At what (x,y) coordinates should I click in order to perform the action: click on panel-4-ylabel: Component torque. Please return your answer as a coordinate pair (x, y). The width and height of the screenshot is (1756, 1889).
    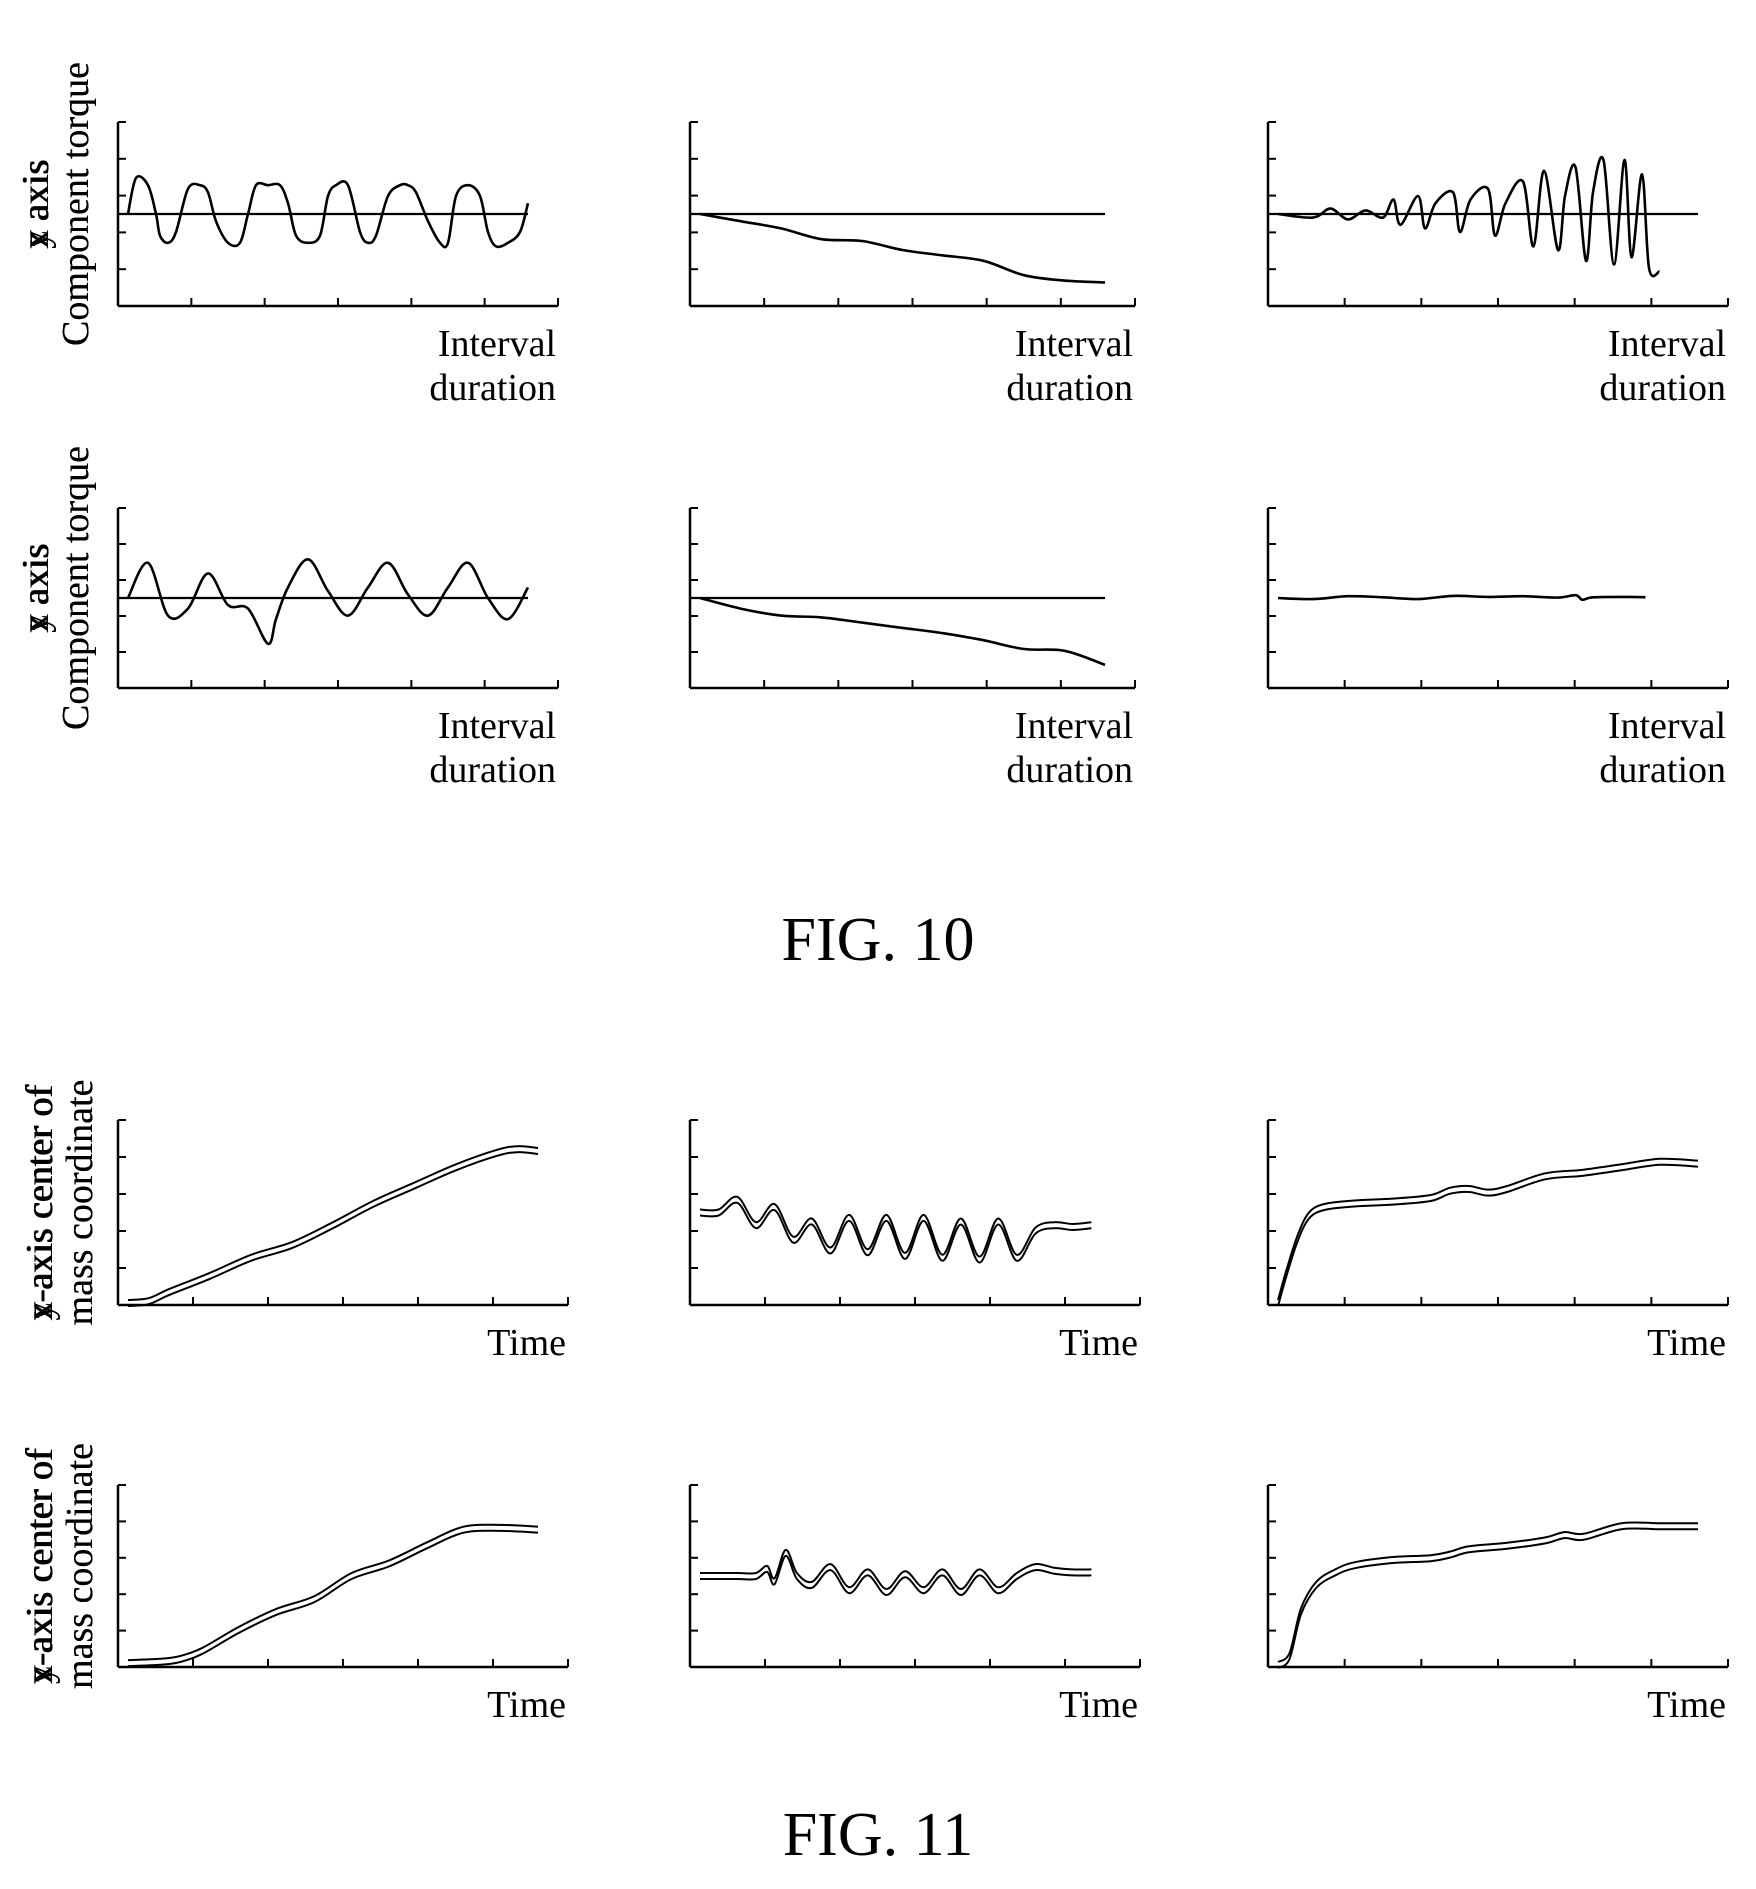
    Looking at the image, I should click on (76, 588).